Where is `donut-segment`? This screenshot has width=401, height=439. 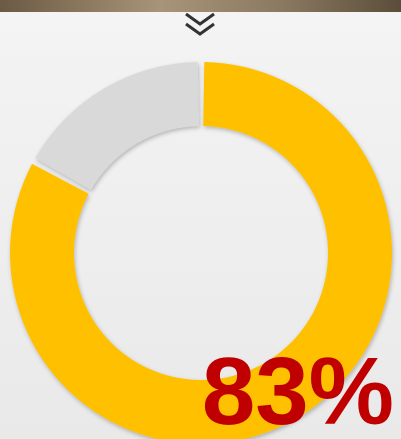 donut-segment is located at coordinates (117, 126).